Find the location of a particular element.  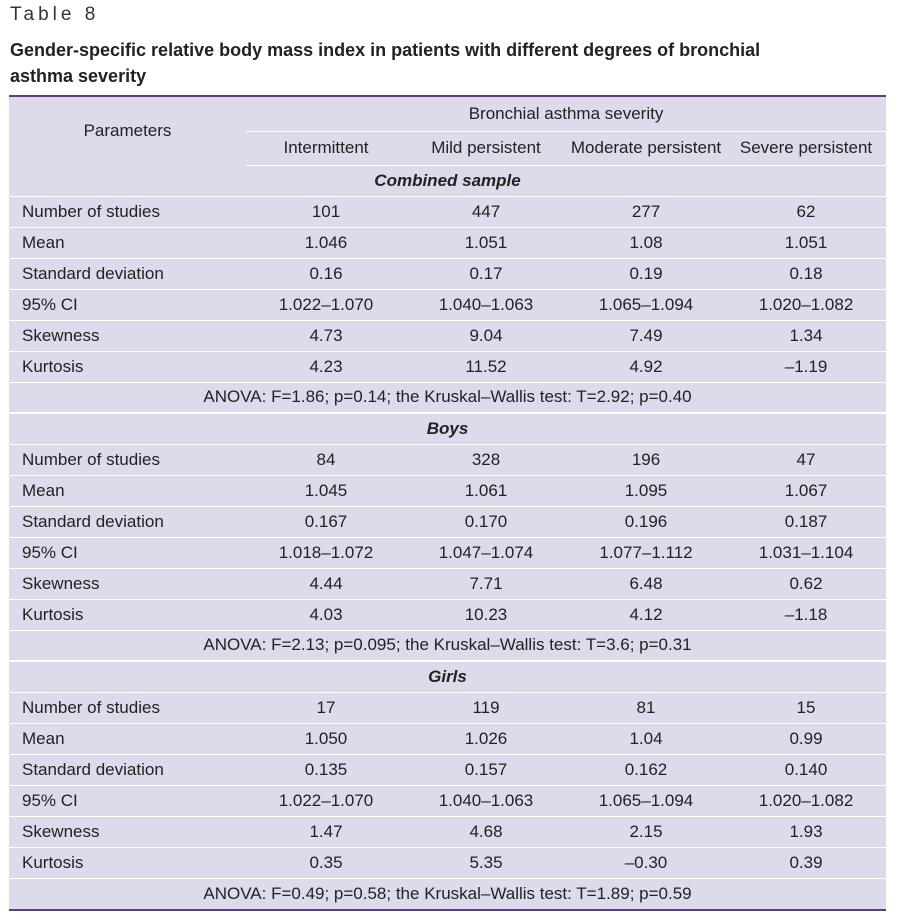

table-cell: 6.48 is located at coordinates (646, 584).